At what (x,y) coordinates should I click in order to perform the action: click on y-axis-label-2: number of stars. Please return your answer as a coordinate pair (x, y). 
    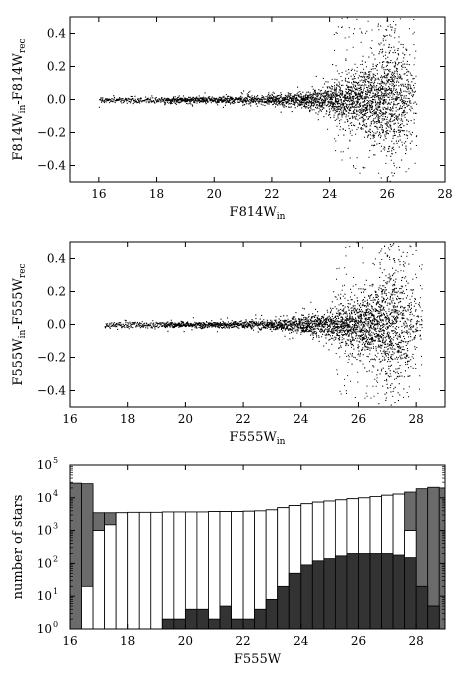
    Looking at the image, I should click on (18, 547).